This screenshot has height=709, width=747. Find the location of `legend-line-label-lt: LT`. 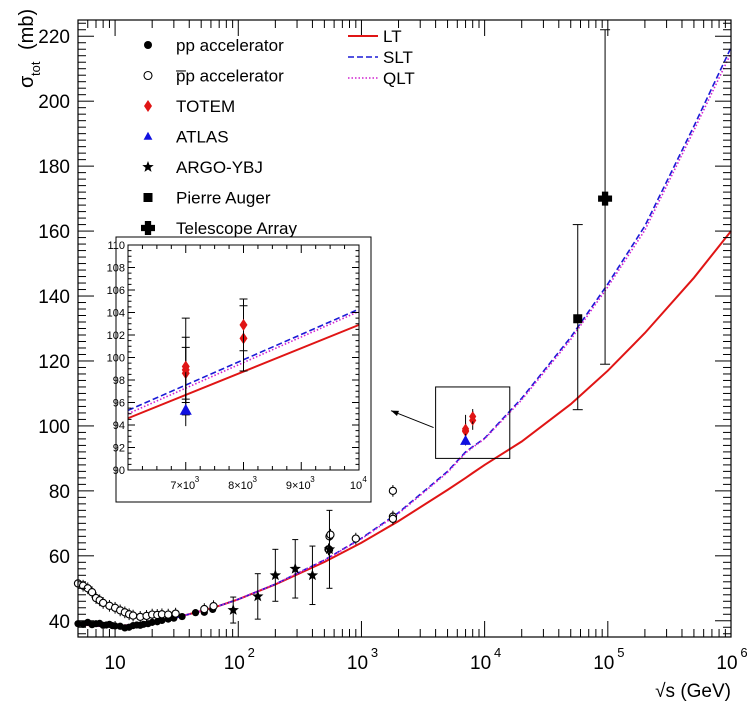

legend-line-label-lt: LT is located at coordinates (392, 36).